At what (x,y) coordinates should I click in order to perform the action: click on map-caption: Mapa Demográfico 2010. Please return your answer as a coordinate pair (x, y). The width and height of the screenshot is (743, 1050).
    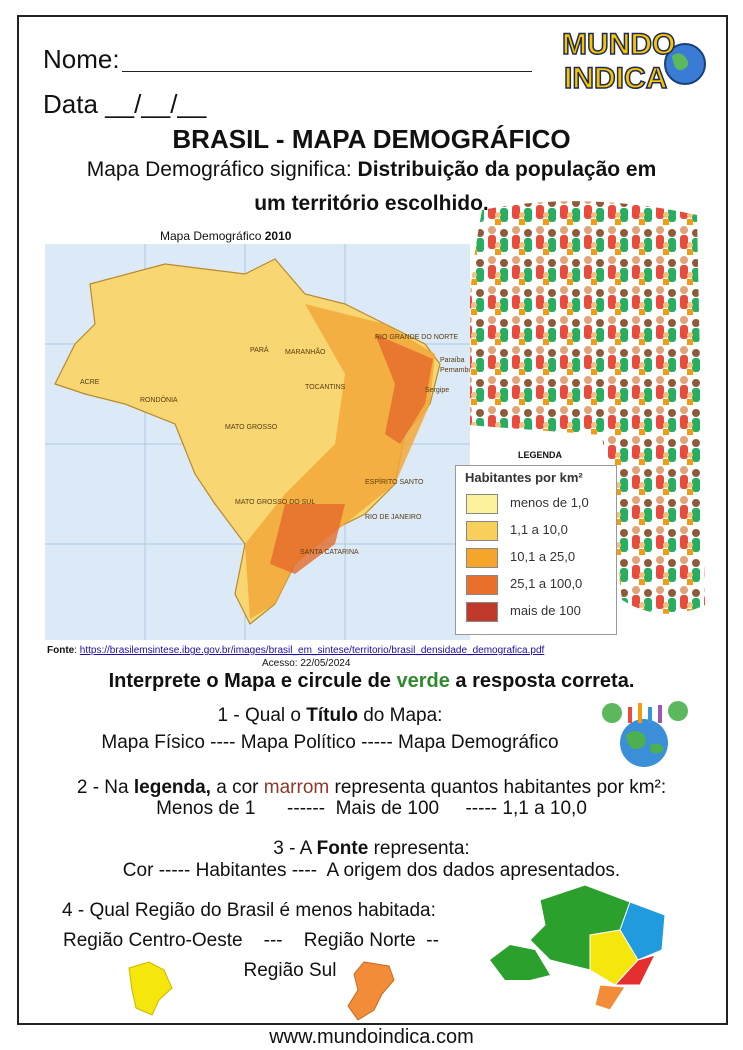
    Looking at the image, I should click on (225, 236).